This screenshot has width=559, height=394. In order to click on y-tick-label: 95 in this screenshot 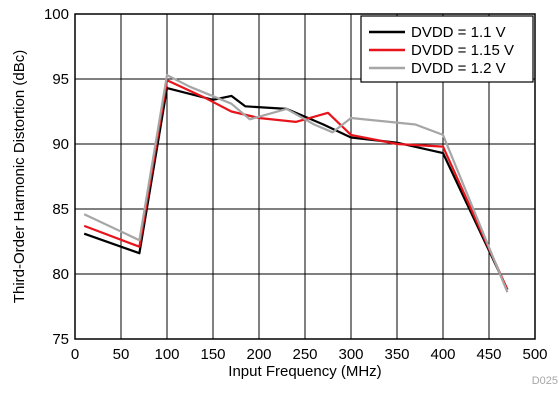, I will do `click(60, 79)`.